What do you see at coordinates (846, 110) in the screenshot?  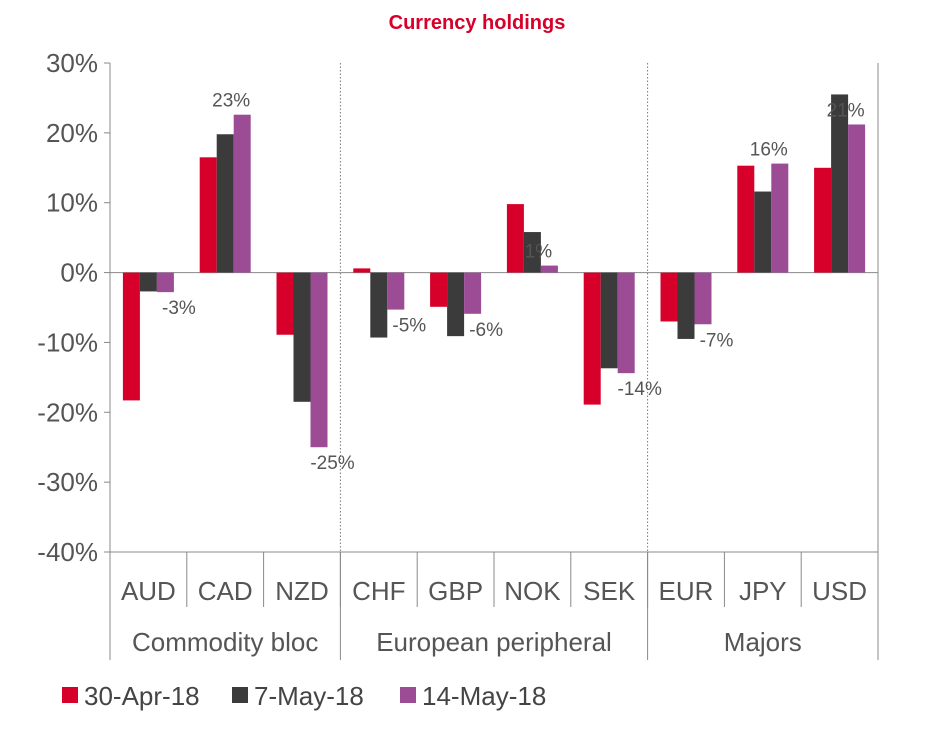 I see `data-label: 21%` at bounding box center [846, 110].